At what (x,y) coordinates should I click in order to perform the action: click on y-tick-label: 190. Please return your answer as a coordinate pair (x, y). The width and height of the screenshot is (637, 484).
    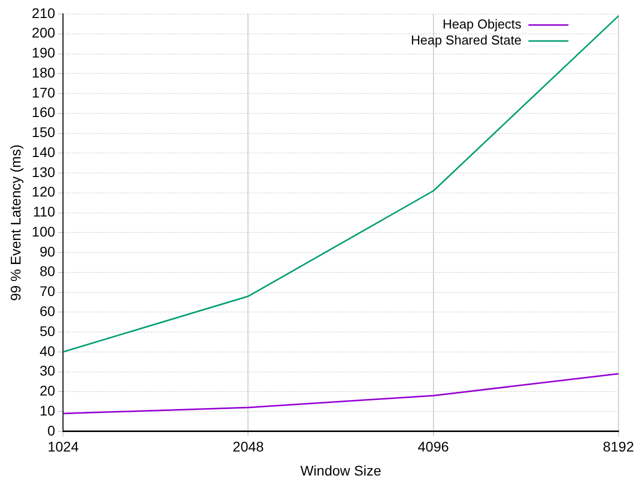
    Looking at the image, I should click on (44, 52).